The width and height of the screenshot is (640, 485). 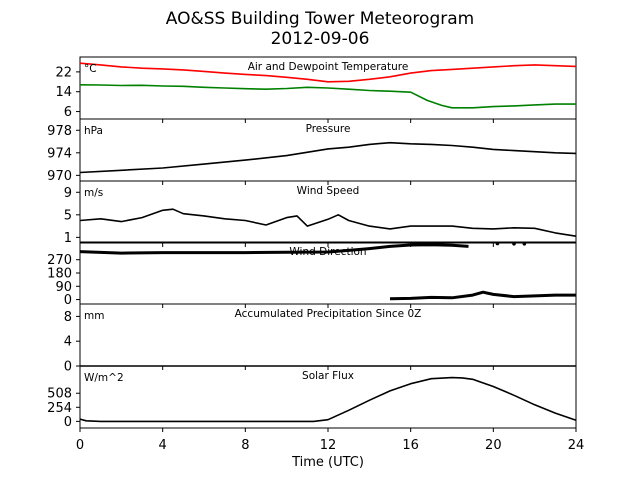 I want to click on chart-subtitle: 2012-09-06, so click(x=320, y=39).